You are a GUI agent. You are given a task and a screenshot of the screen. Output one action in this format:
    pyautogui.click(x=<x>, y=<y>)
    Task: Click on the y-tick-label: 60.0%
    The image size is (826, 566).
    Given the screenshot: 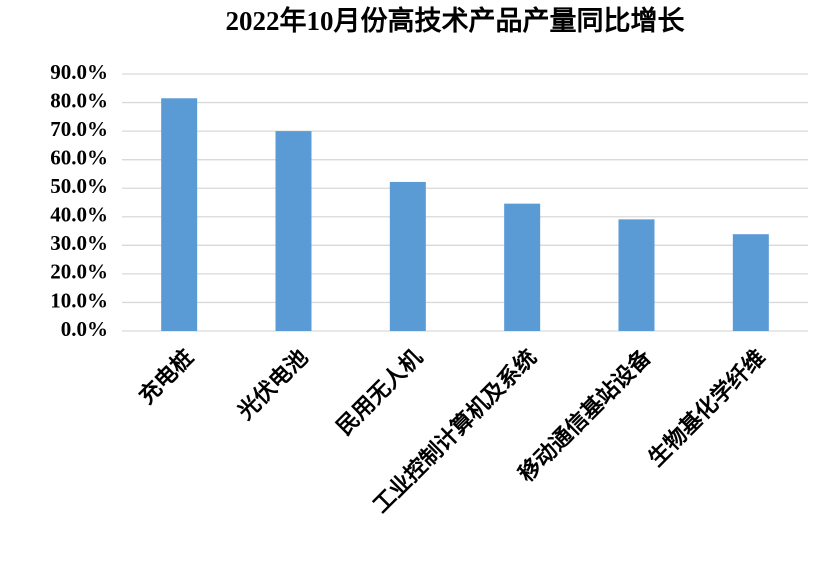 What is the action you would take?
    pyautogui.click(x=79, y=157)
    